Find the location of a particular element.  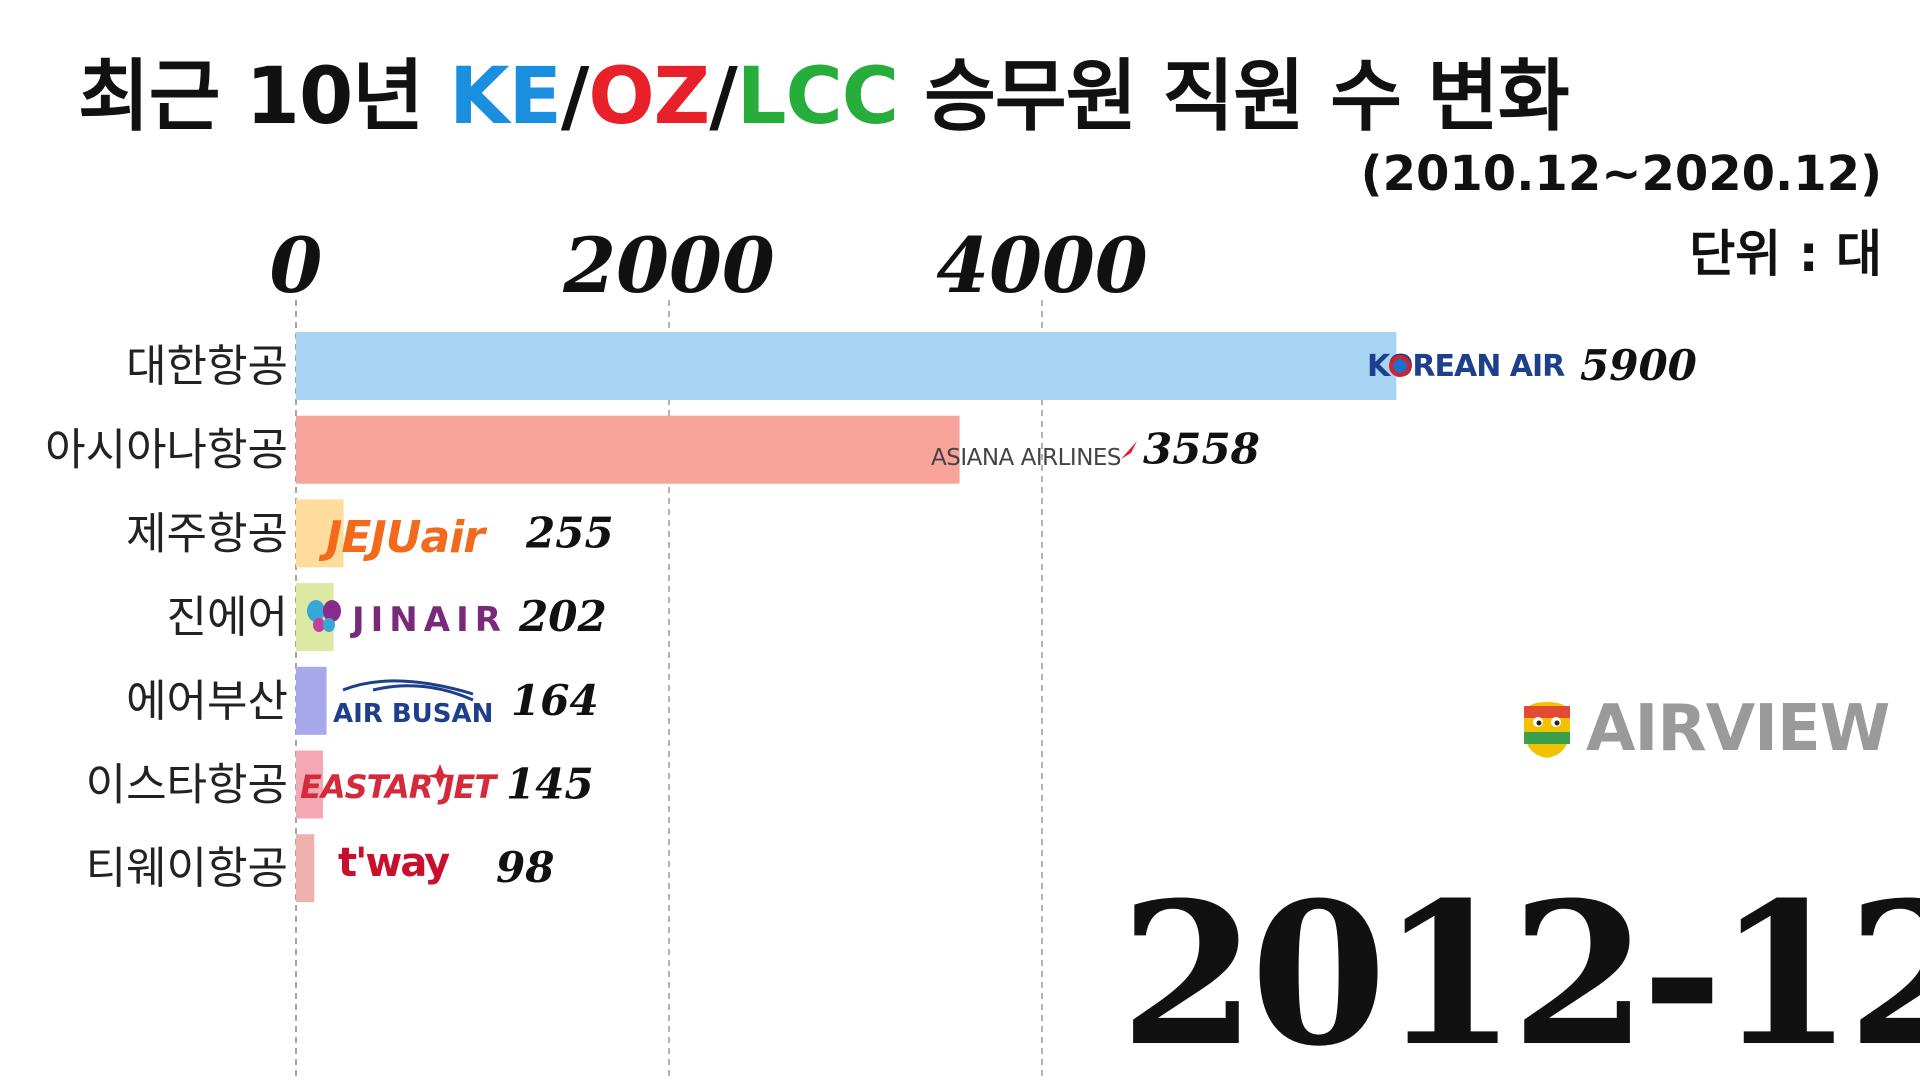

asiana-wing-icon is located at coordinates (1129, 450).